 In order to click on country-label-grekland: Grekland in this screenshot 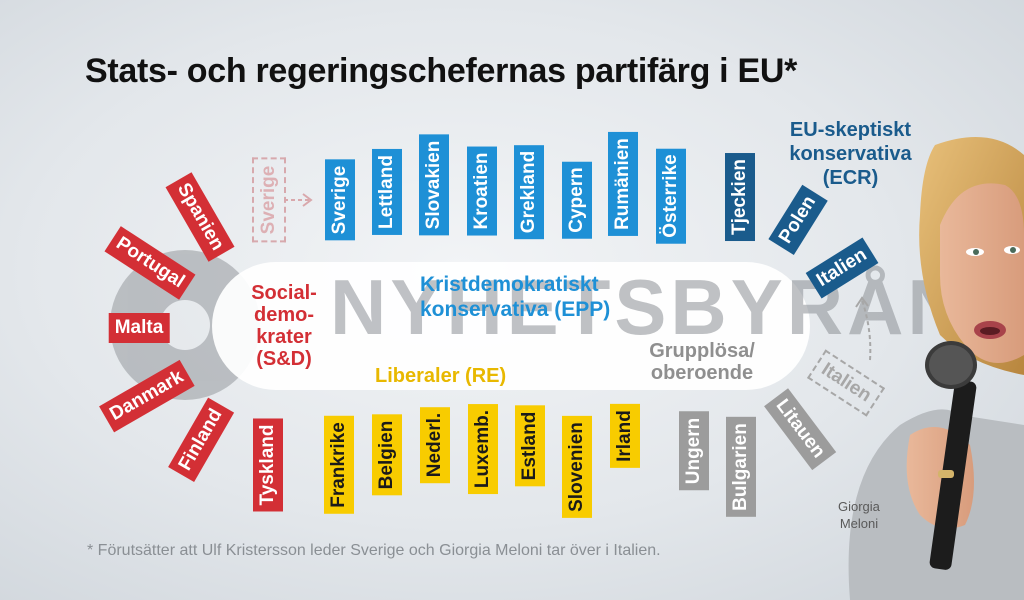, I will do `click(529, 192)`.